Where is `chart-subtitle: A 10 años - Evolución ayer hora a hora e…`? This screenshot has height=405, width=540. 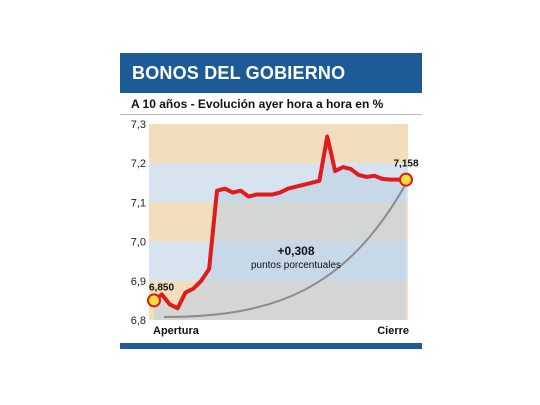
chart-subtitle: A 10 años - Evolución ayer hora a hora e… is located at coordinates (257, 104).